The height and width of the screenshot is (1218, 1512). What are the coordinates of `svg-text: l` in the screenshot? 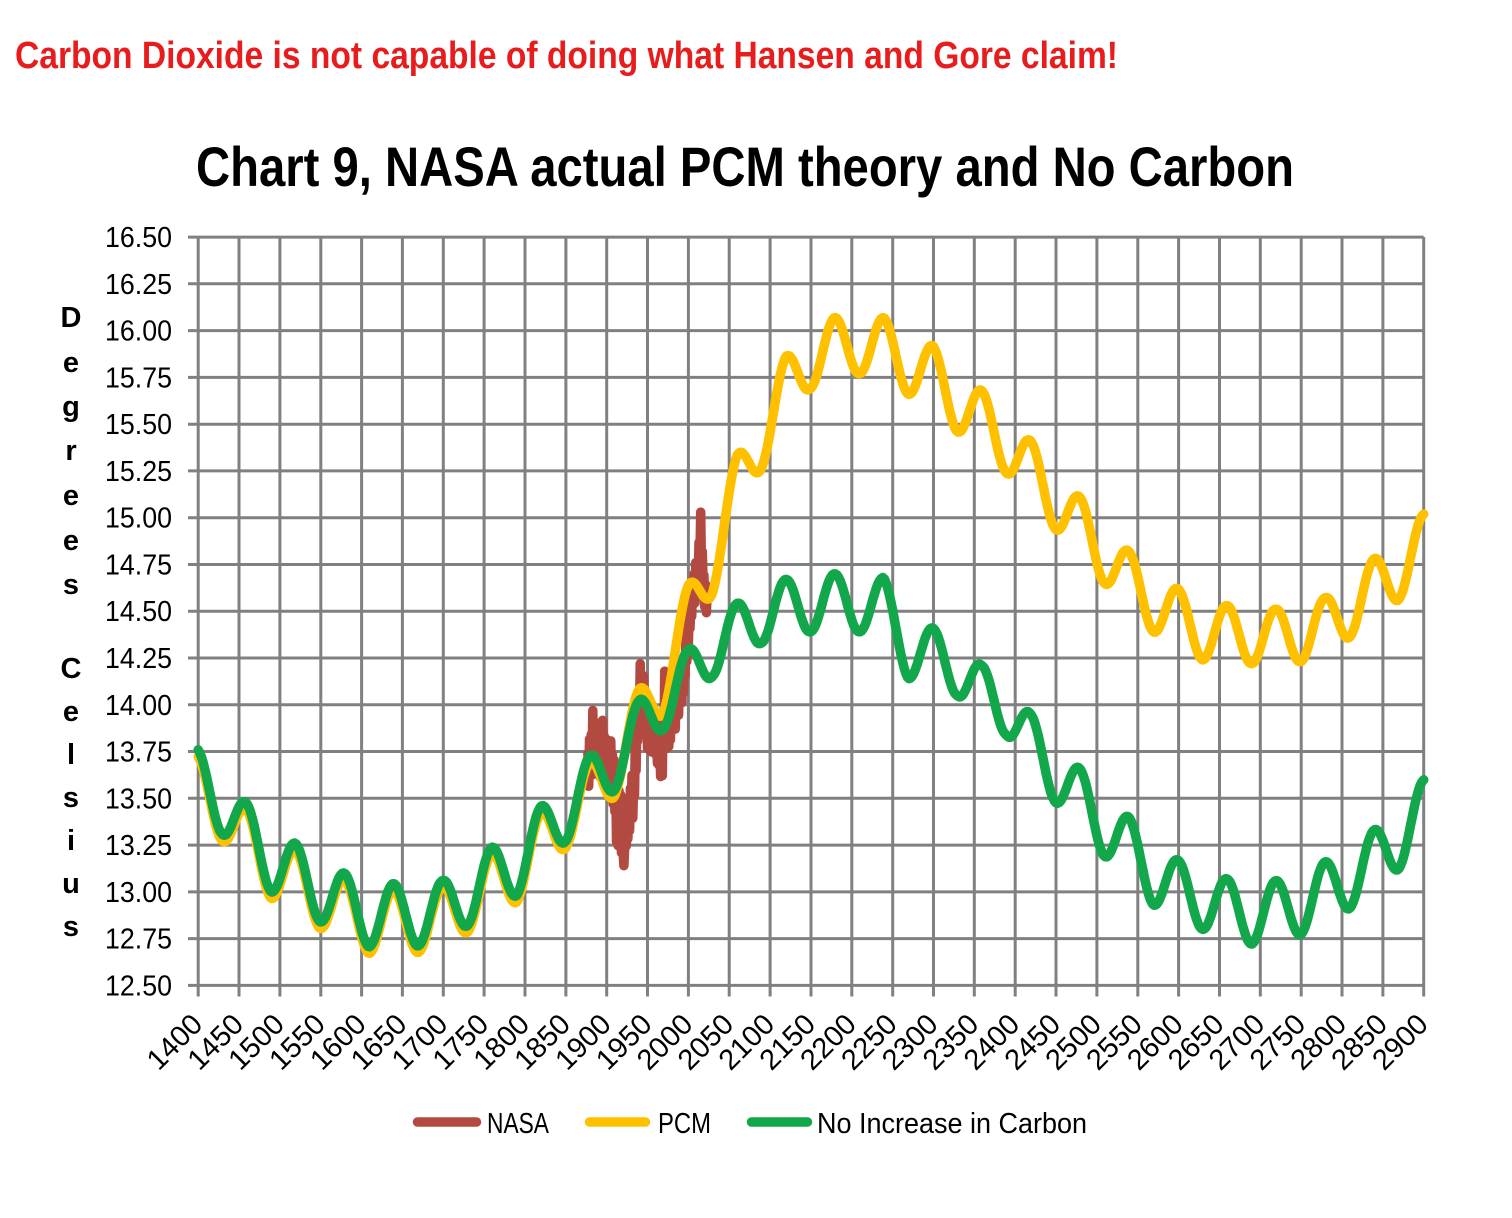 It's located at (71, 755).